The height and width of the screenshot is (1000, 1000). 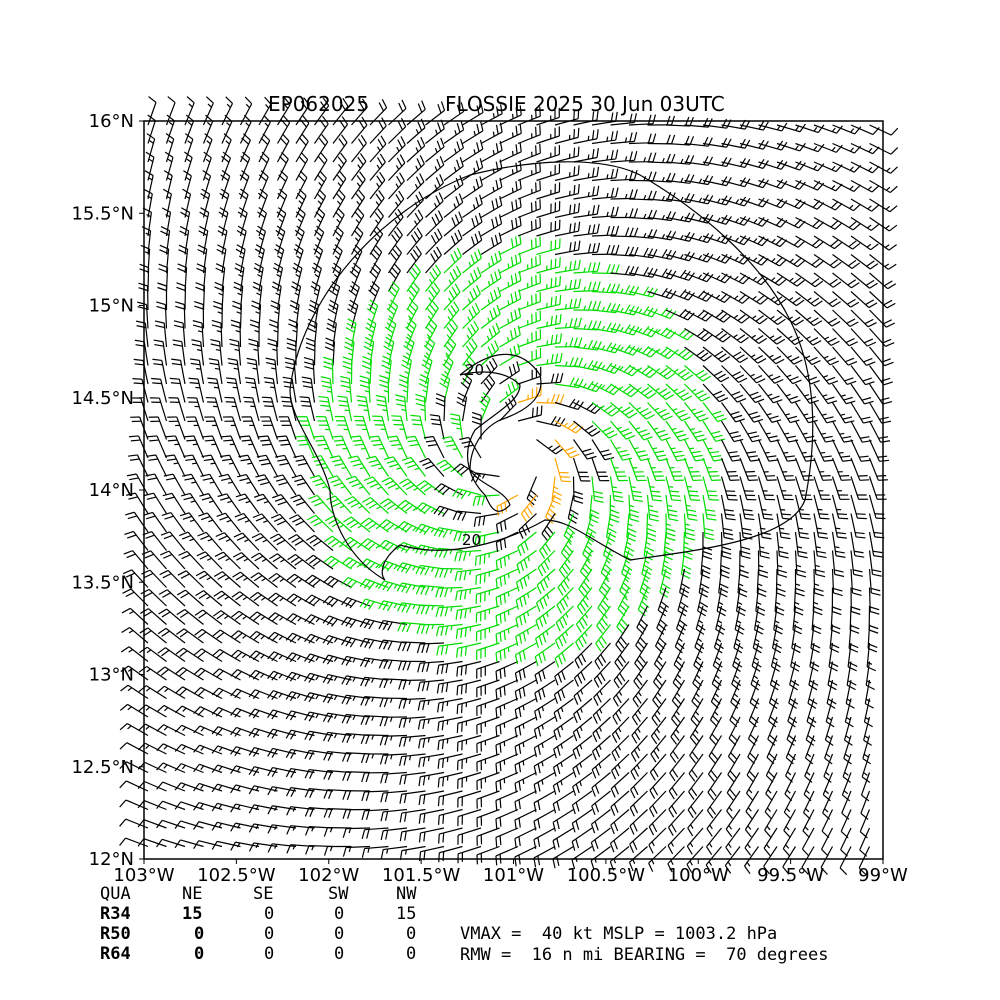 What do you see at coordinates (199, 934) in the screenshot?
I see `r50-ne: 0` at bounding box center [199, 934].